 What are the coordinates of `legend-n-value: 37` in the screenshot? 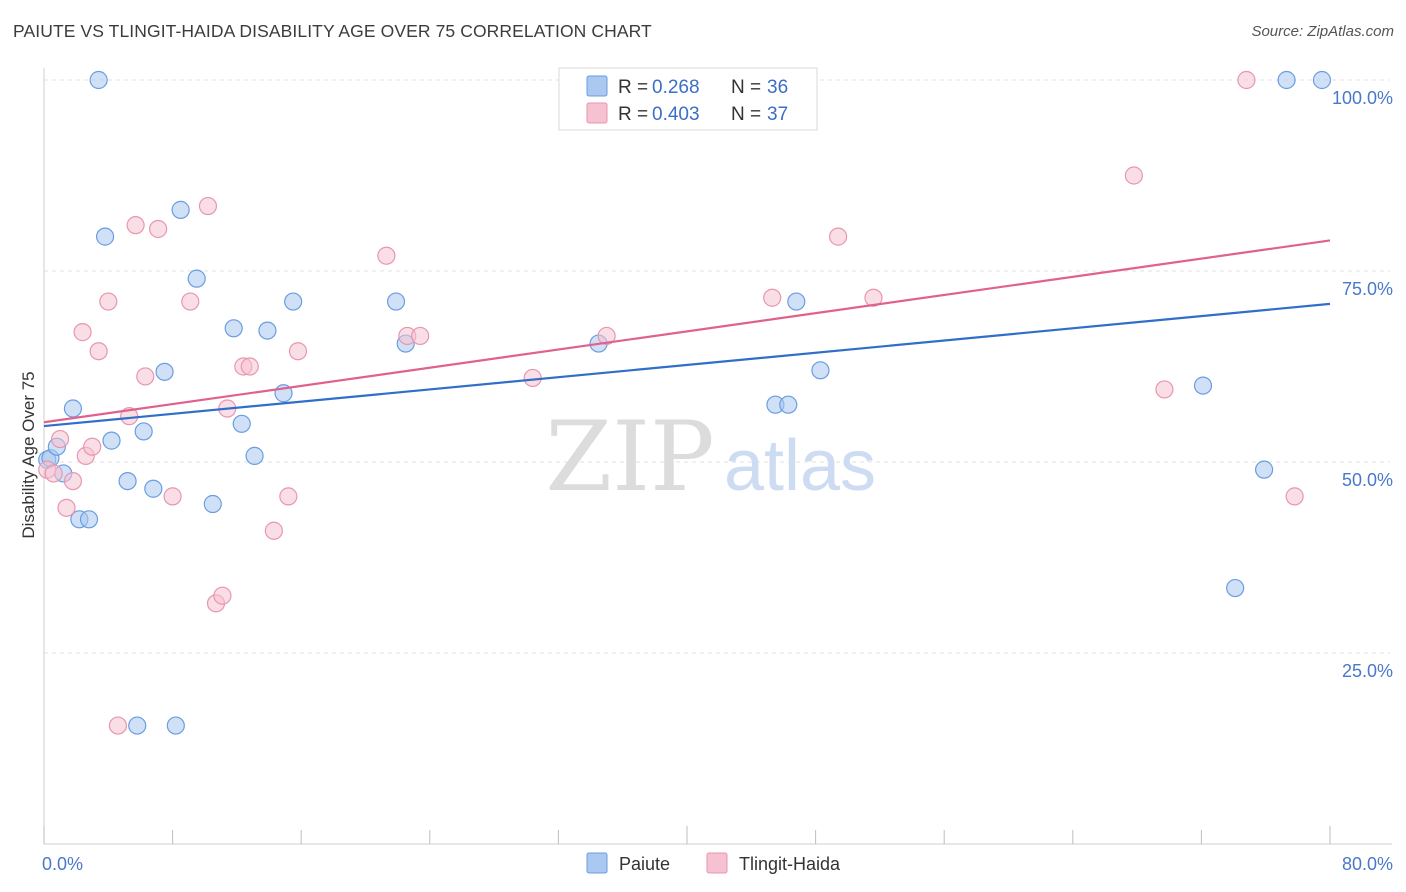 It's located at (777, 114).